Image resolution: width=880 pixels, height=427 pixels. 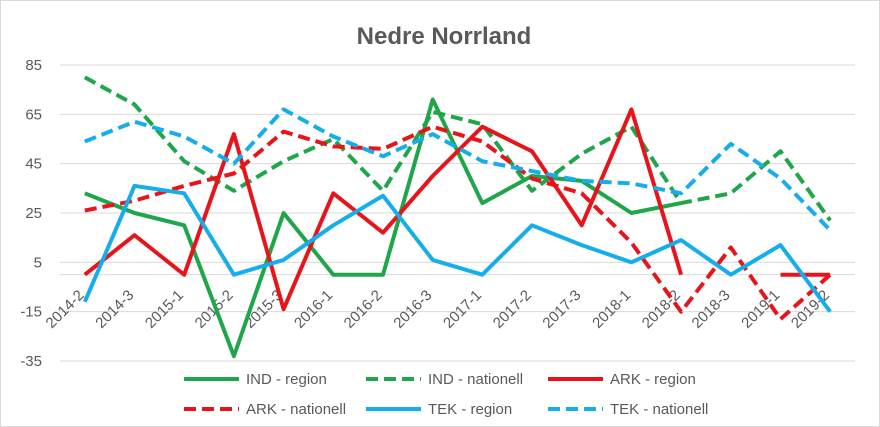 I want to click on x-tick-label: 2017-2, so click(x=512, y=309).